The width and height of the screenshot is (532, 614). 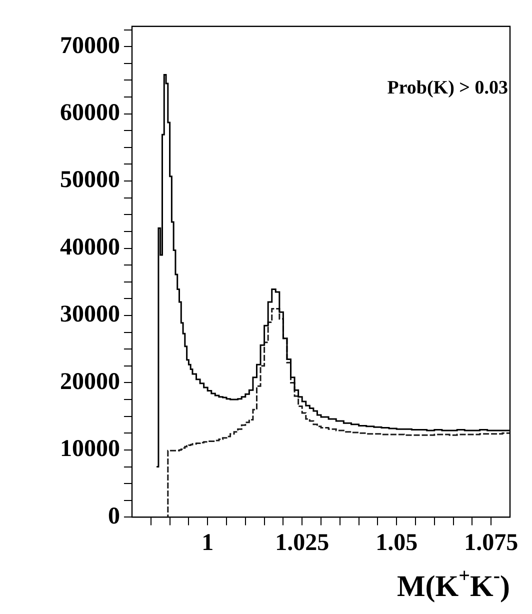 I want to click on y-tick-label: 40000, so click(x=90, y=247).